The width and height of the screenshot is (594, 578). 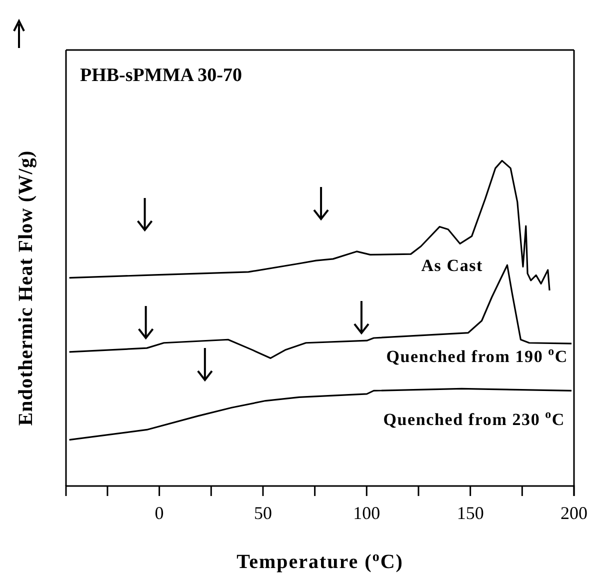 What do you see at coordinates (320, 561) in the screenshot?
I see `x-axis-title: Temperature ($^{o}$C)` at bounding box center [320, 561].